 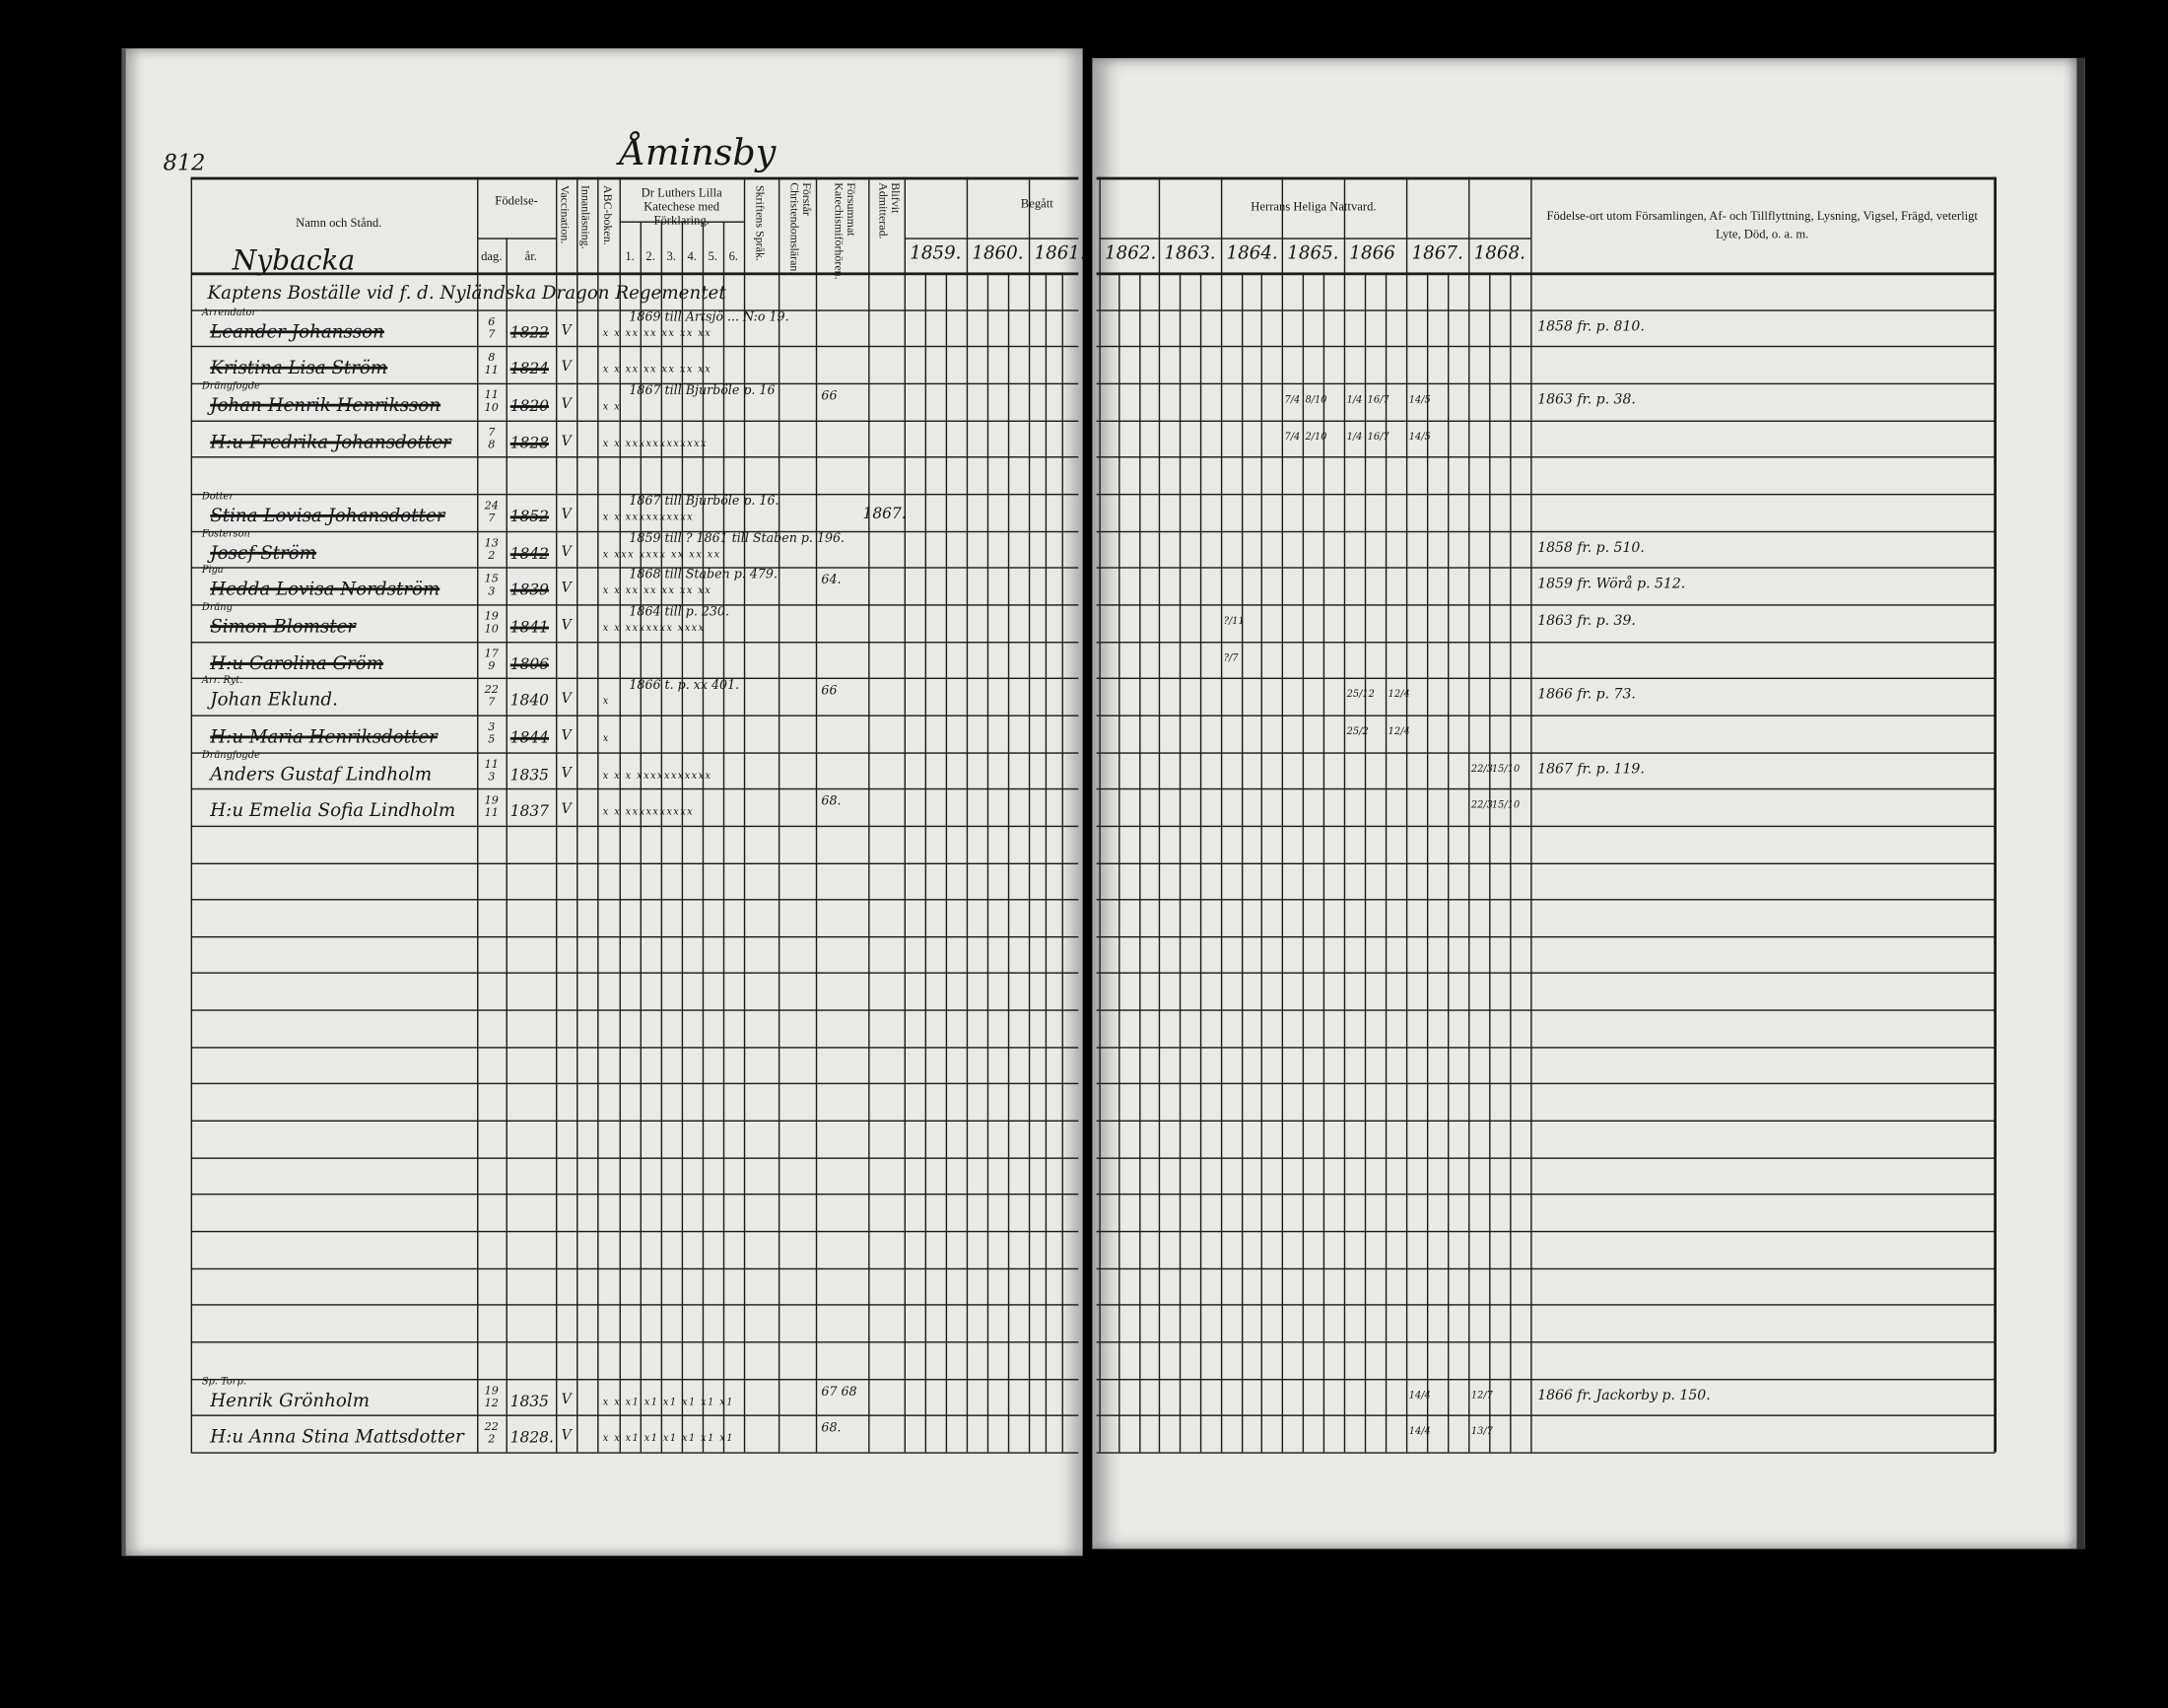 What do you see at coordinates (299, 368) in the screenshot?
I see `entry-name: Kristina Lisa Ström` at bounding box center [299, 368].